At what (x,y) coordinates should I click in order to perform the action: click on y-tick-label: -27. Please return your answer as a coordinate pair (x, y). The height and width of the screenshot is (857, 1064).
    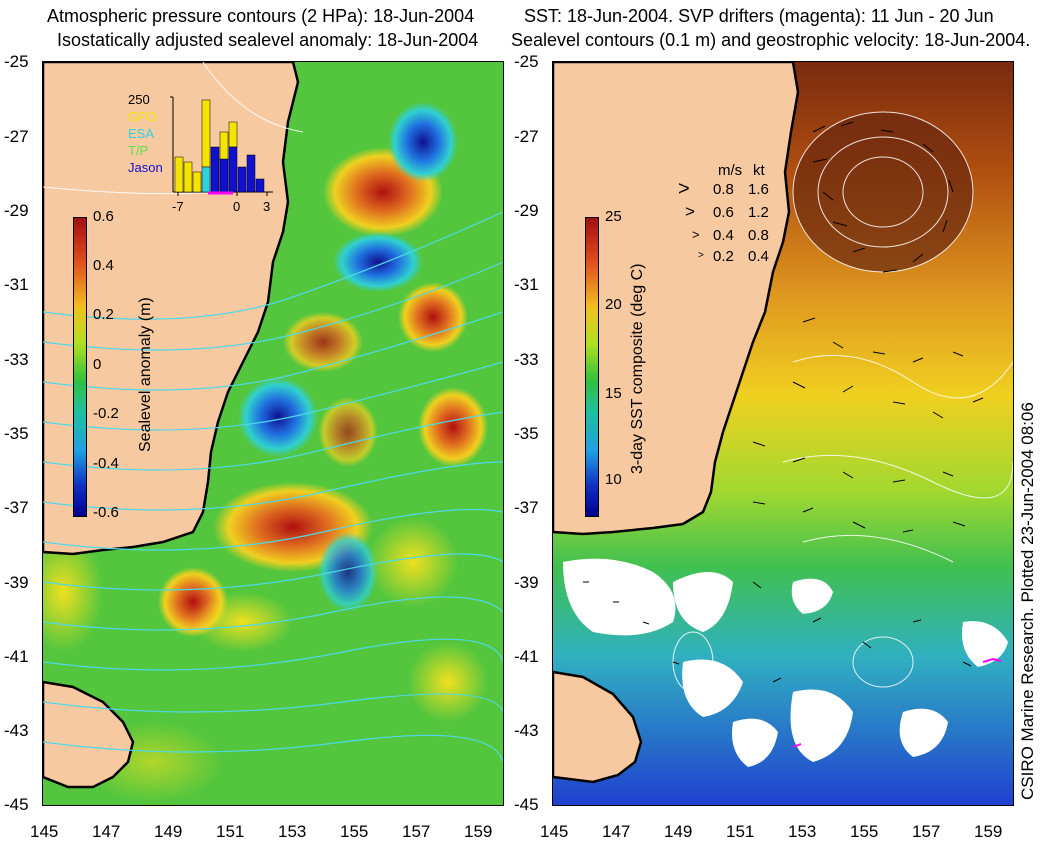
    Looking at the image, I should click on (16, 136).